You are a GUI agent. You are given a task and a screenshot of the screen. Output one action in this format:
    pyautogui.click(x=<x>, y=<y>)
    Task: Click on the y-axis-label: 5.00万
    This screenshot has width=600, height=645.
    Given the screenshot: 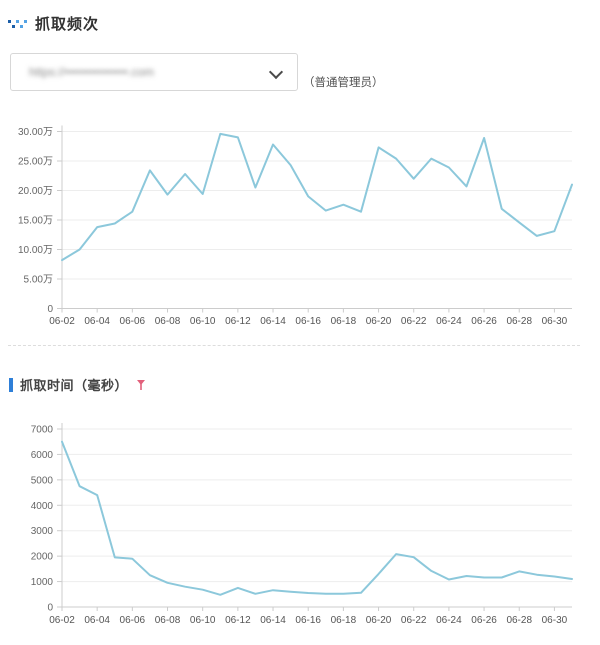 What is the action you would take?
    pyautogui.click(x=38, y=280)
    